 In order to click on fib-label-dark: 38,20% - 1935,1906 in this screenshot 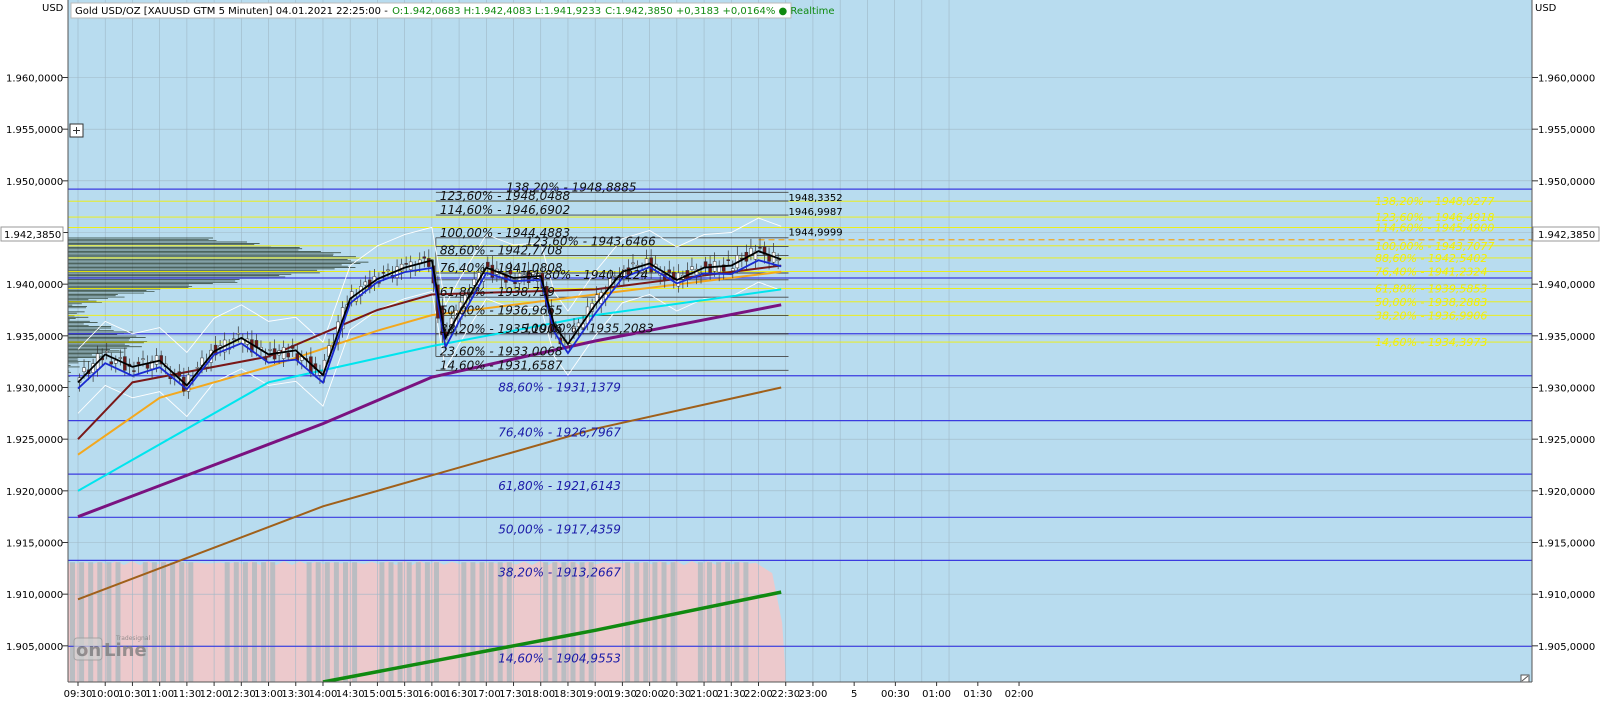, I will do `click(501, 329)`.